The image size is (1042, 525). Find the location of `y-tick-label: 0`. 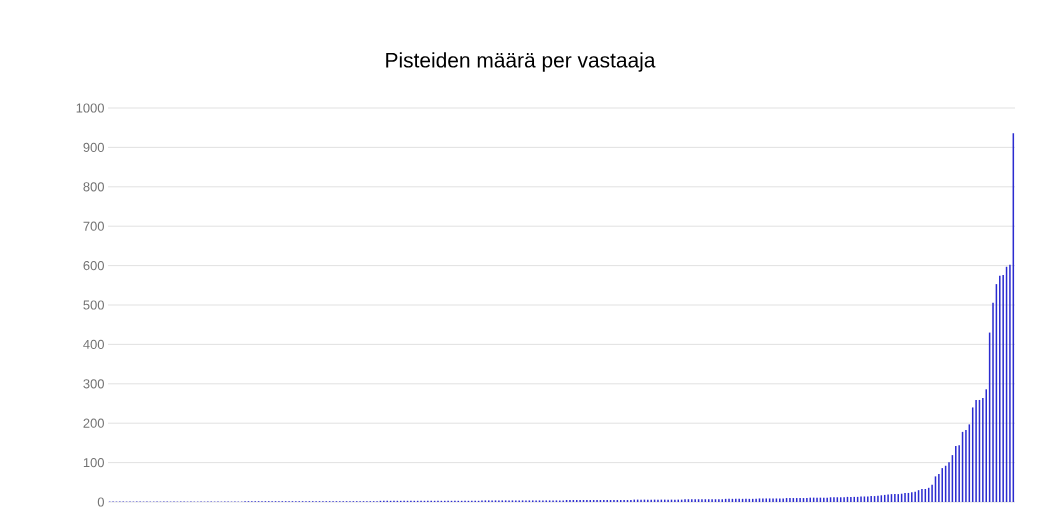

y-tick-label: 0 is located at coordinates (100, 502).